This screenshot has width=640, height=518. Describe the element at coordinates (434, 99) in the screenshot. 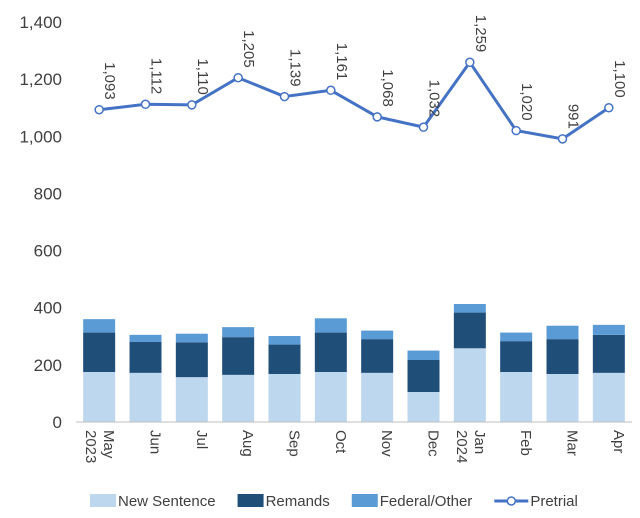

I see `pretrial-data-label: 1,032` at that location.